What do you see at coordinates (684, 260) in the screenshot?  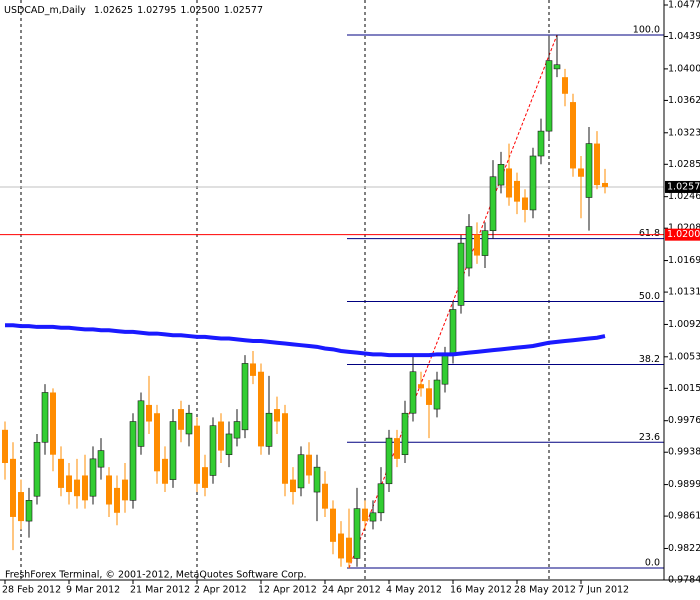 I see `y-tick-label: 1.01690` at bounding box center [684, 260].